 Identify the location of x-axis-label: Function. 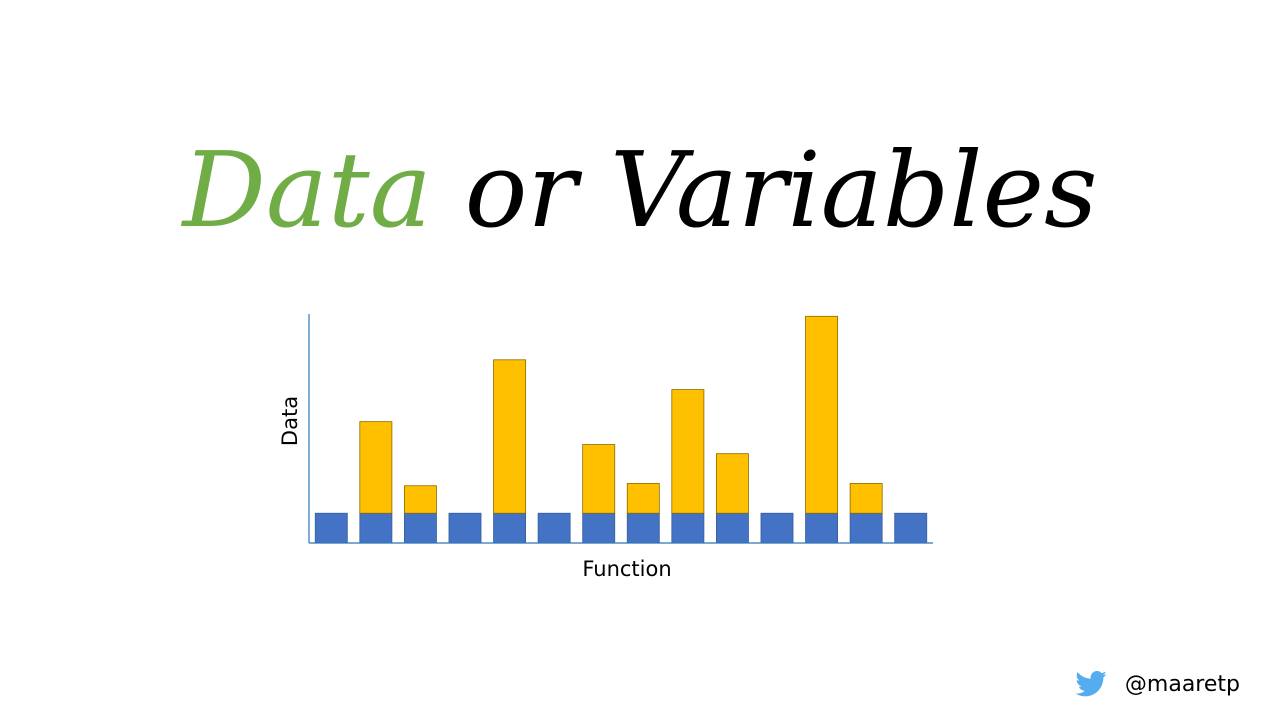
(626, 569).